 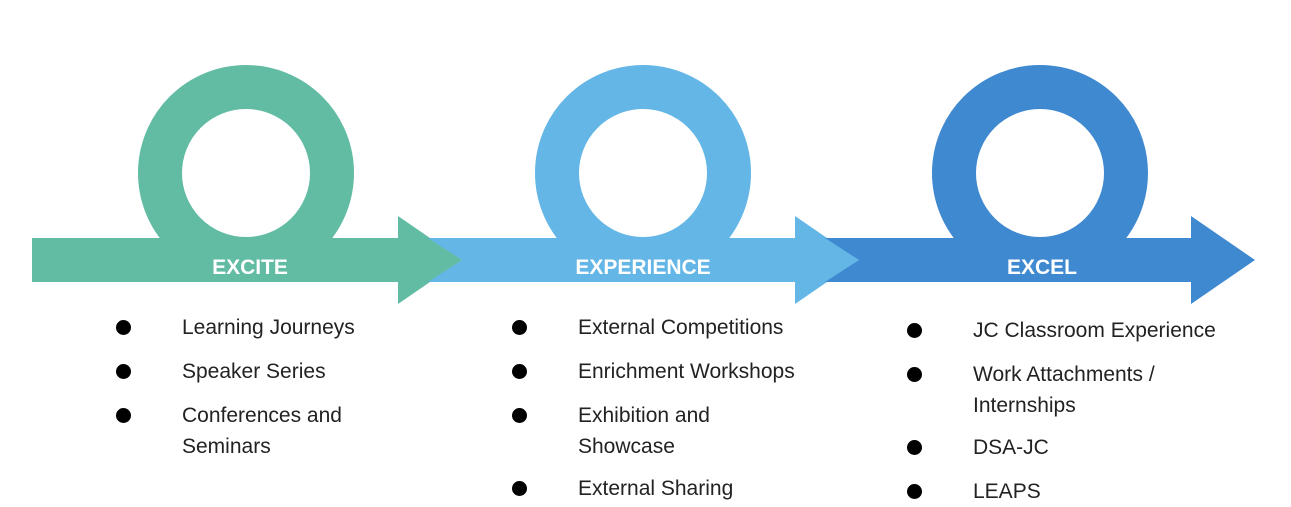 I want to click on list-item: JC Classroom Experience, so click(x=1090, y=337).